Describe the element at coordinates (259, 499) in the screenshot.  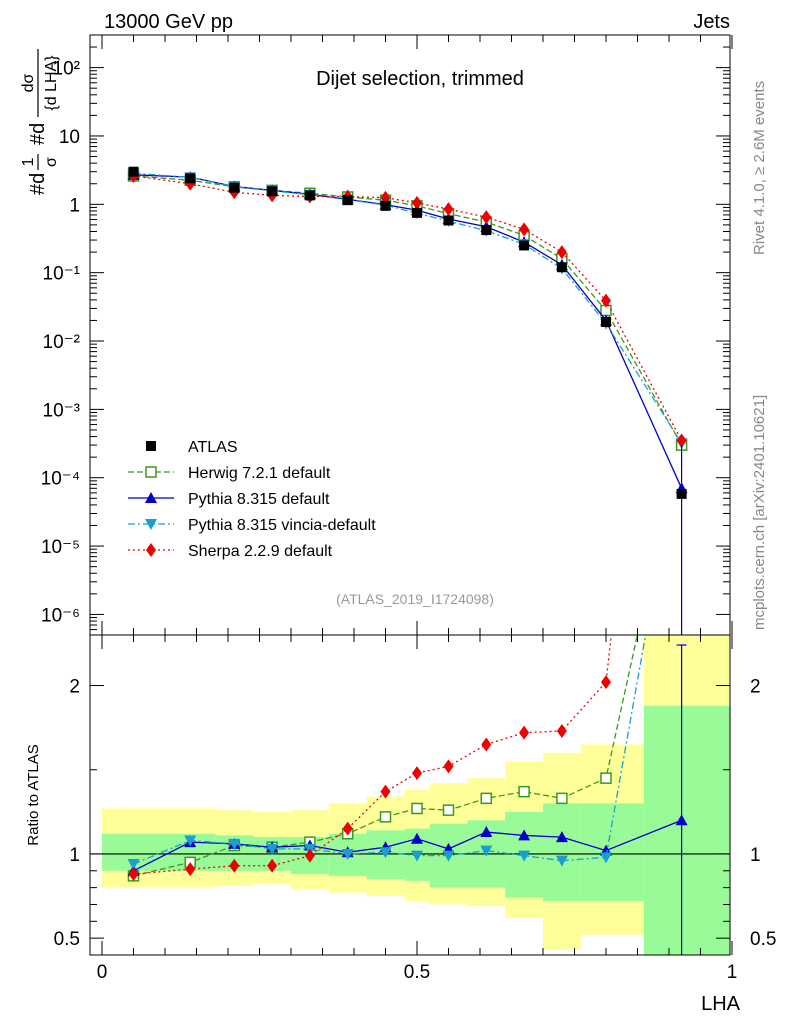
I see `legend-label-pythia: Pythia 8.315 default` at that location.